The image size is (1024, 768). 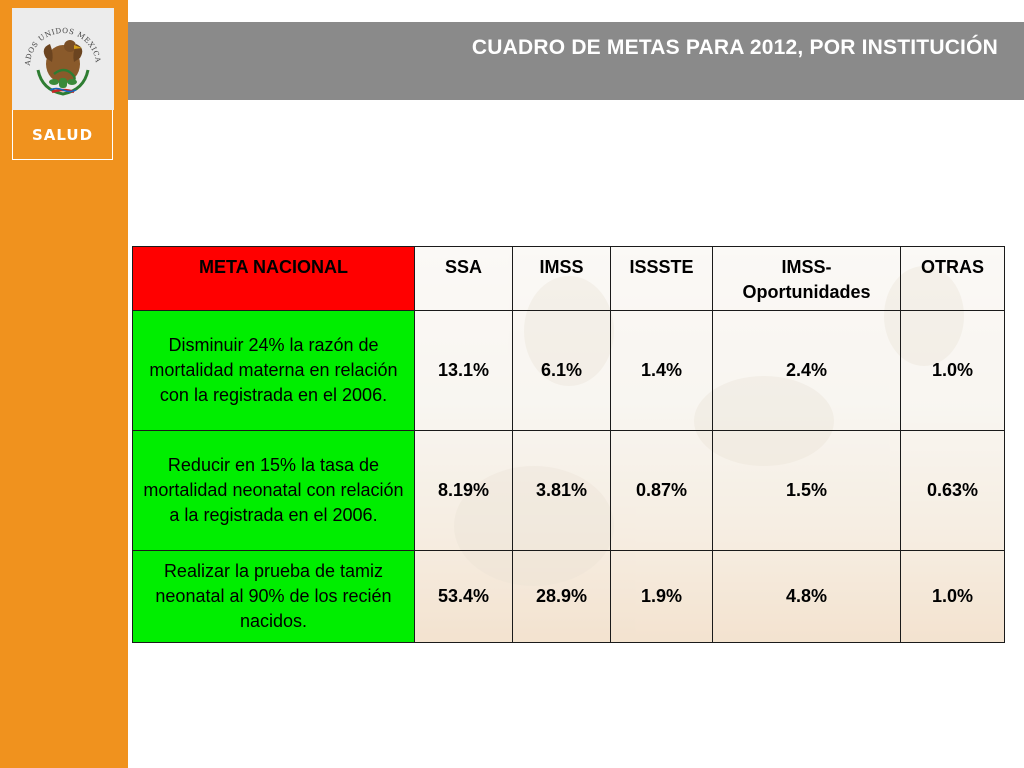 I want to click on column-header-imss-oportunidades: IMSS-Oportunidades, so click(x=806, y=278).